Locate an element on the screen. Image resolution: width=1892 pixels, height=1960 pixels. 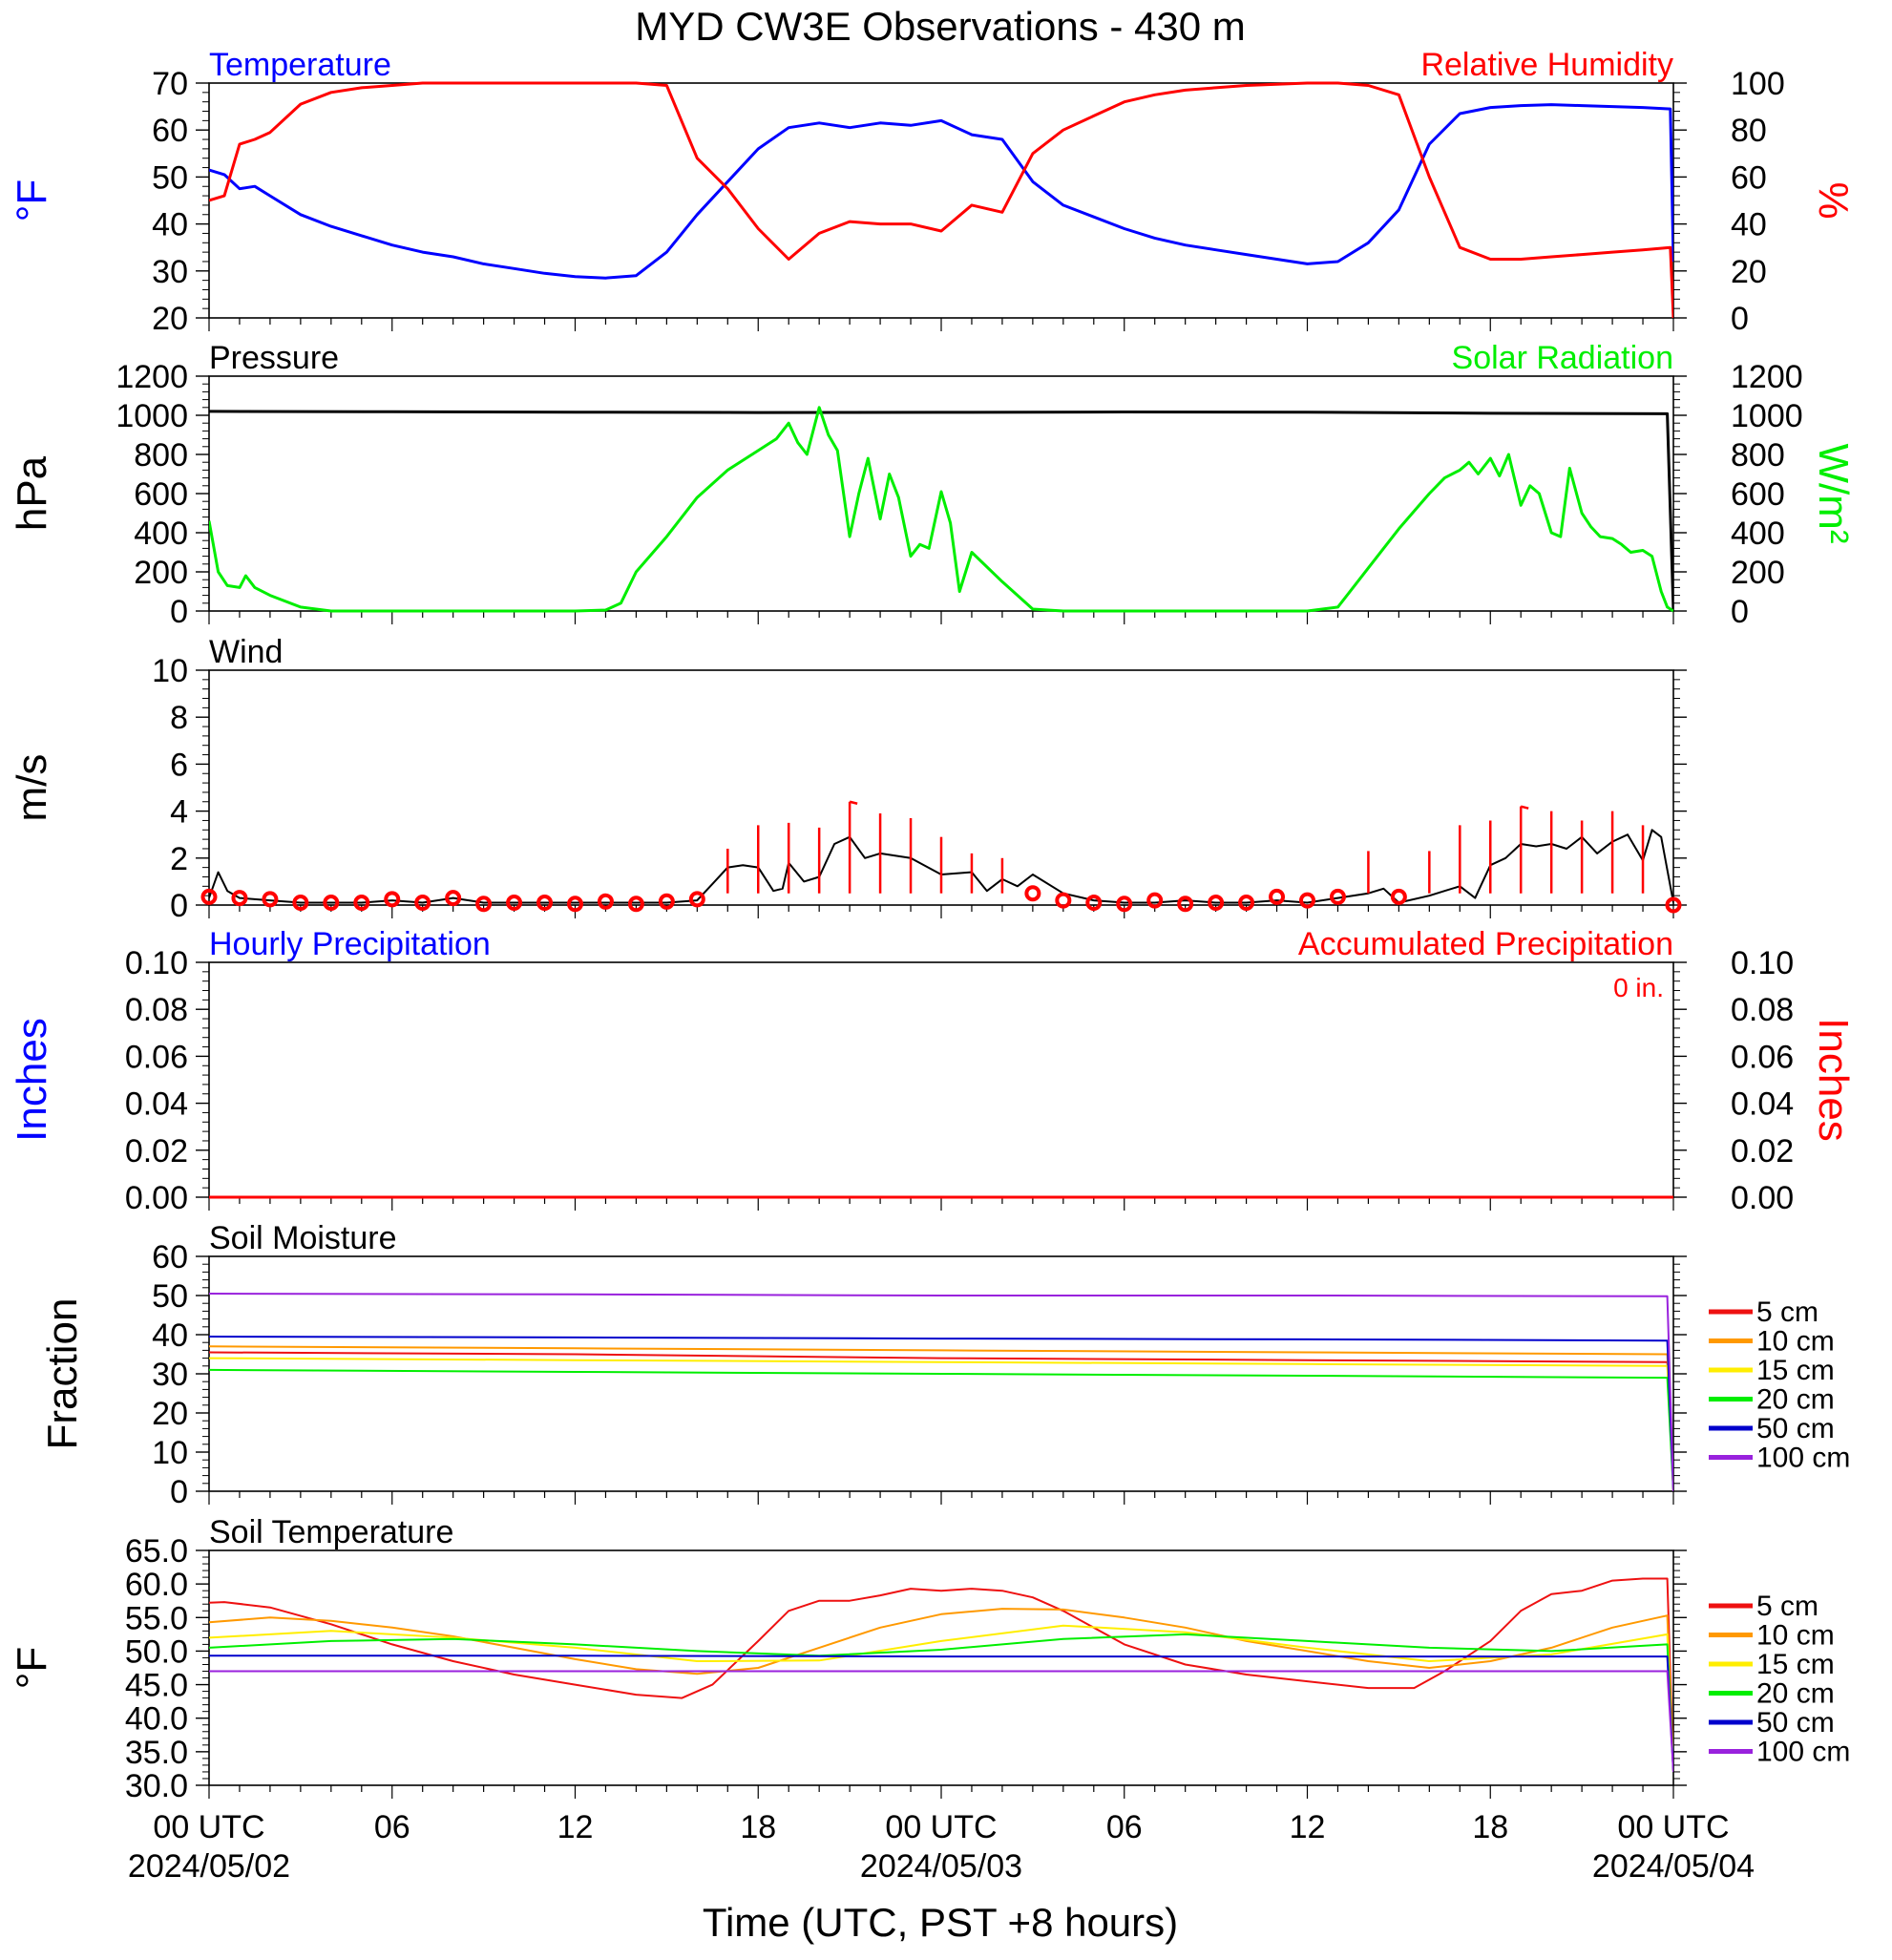
y-tick-label-right: 0.04 is located at coordinates (1762, 1104).